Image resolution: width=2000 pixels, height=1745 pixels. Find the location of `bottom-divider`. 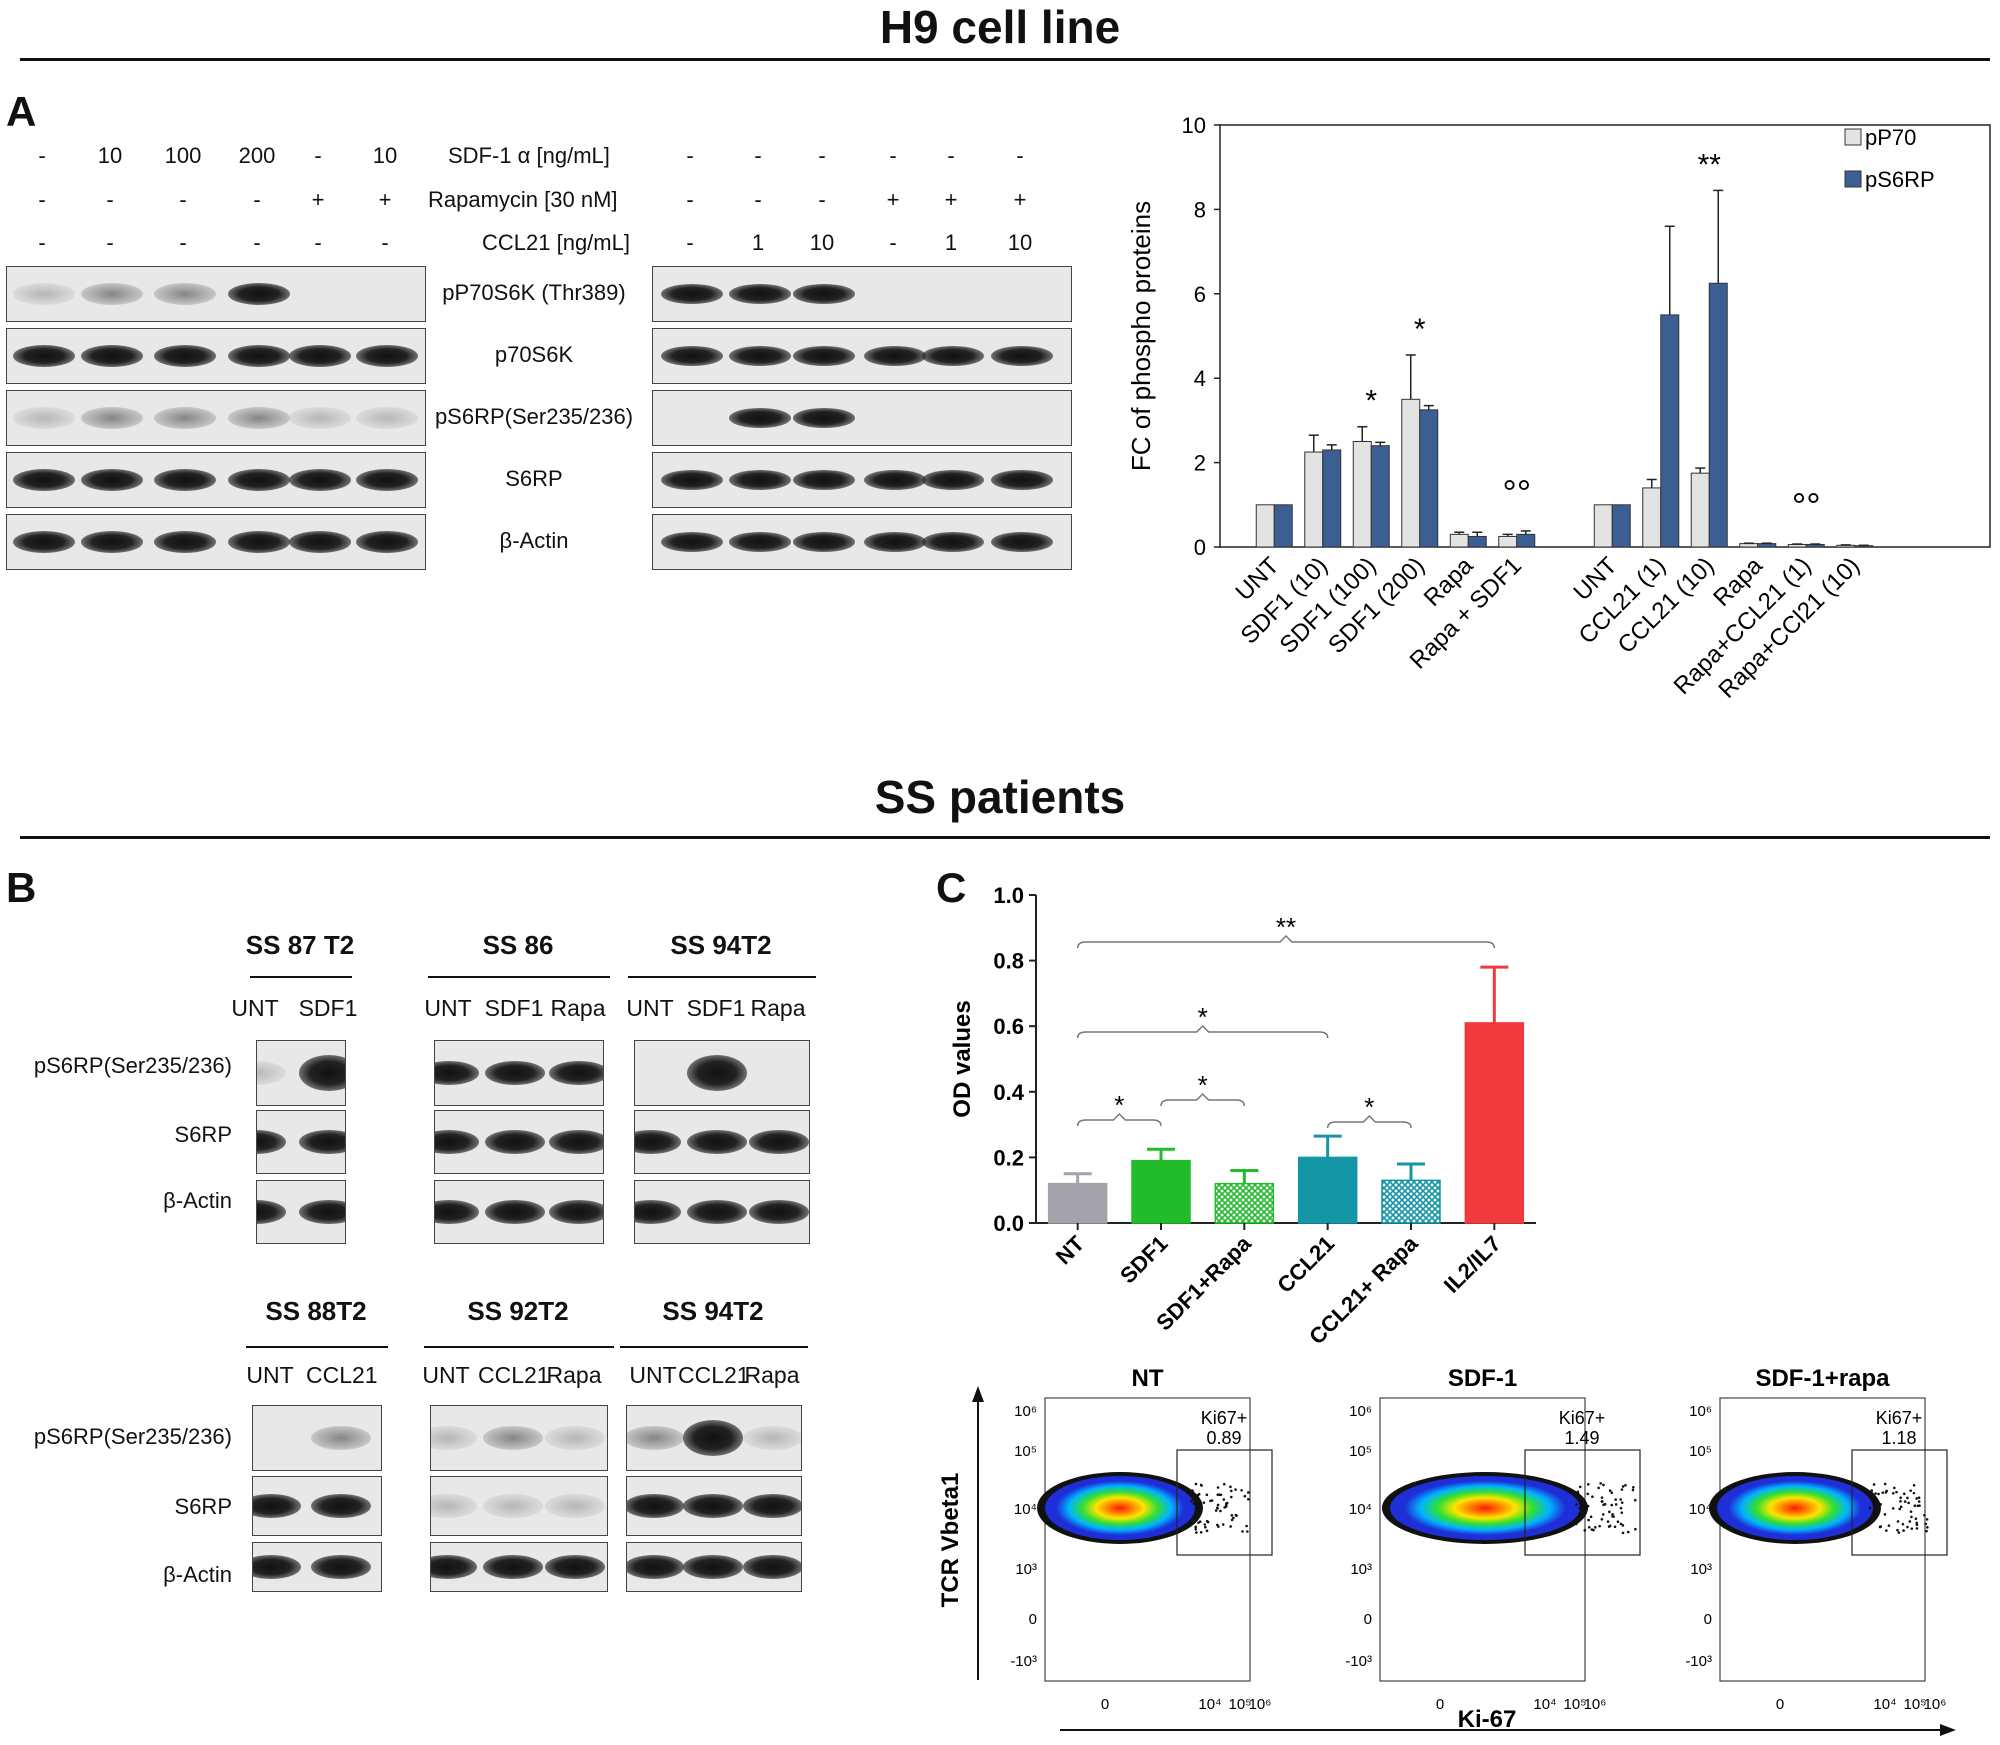

bottom-divider is located at coordinates (1005, 837).